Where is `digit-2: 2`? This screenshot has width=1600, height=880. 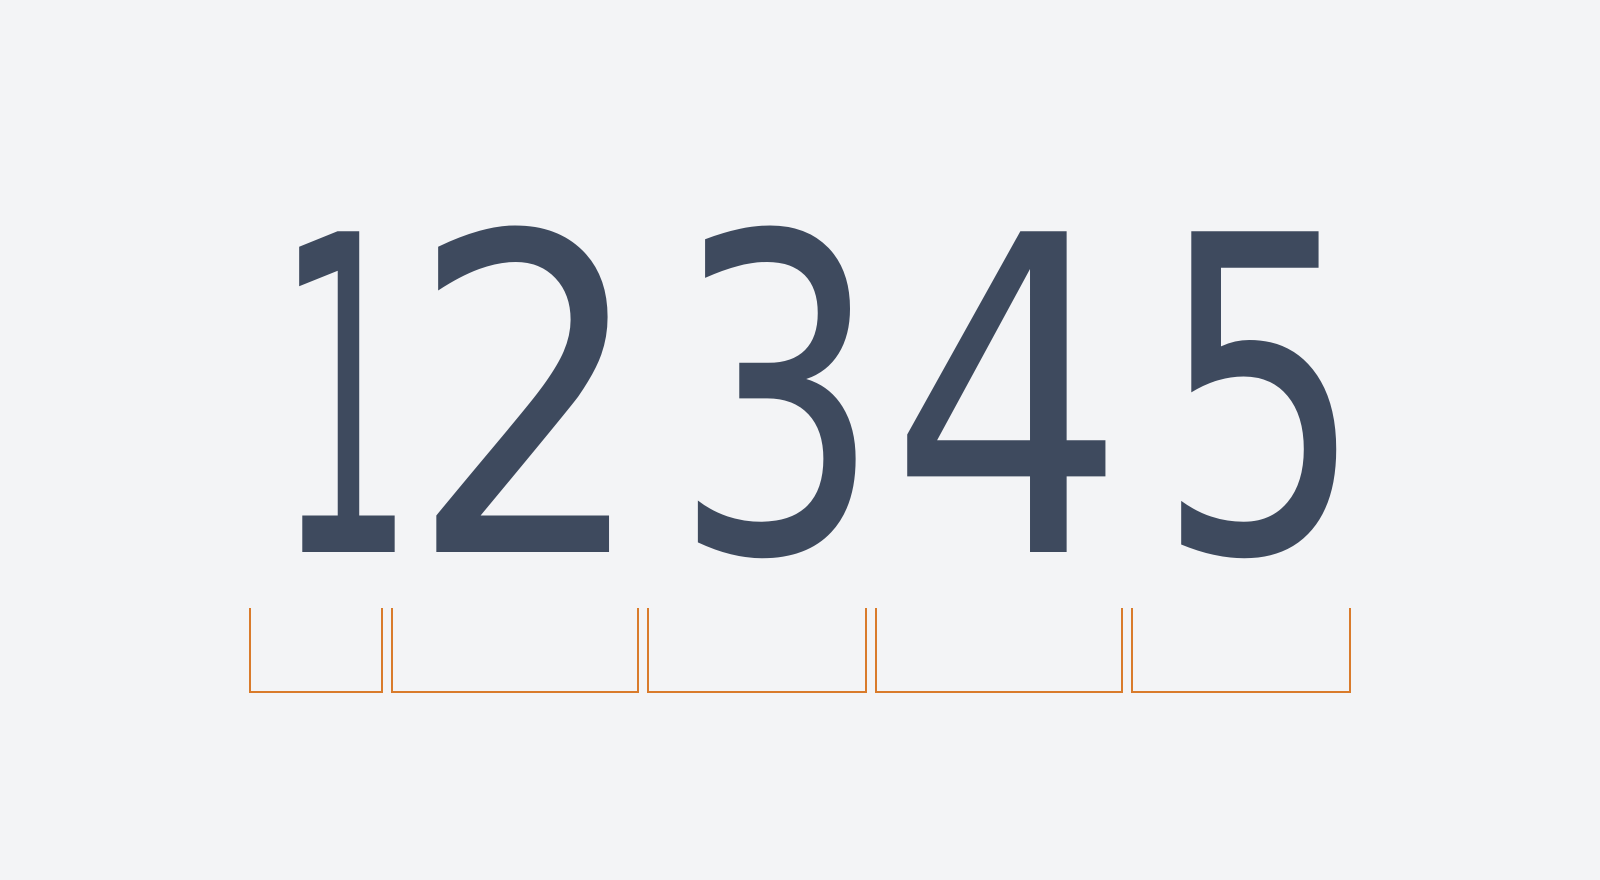
digit-2: 2 is located at coordinates (528, 400).